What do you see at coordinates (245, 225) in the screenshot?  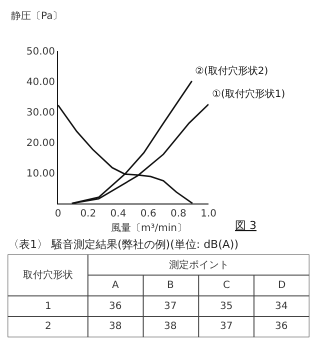 I see `caption: 図 3` at bounding box center [245, 225].